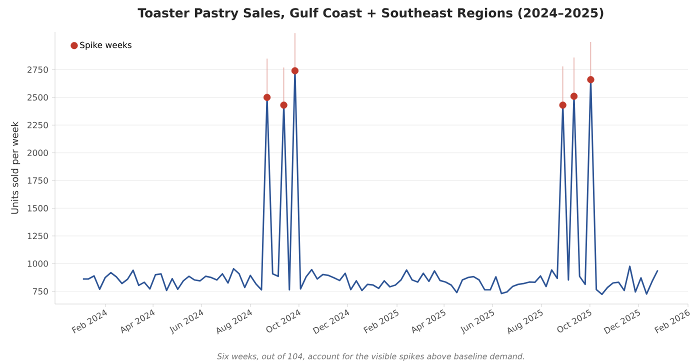 Image resolution: width=700 pixels, height=364 pixels. I want to click on chart-title: Toaster Pastry Sales, Gulf Coast + Southeast Regions (2024–2025), so click(371, 14).